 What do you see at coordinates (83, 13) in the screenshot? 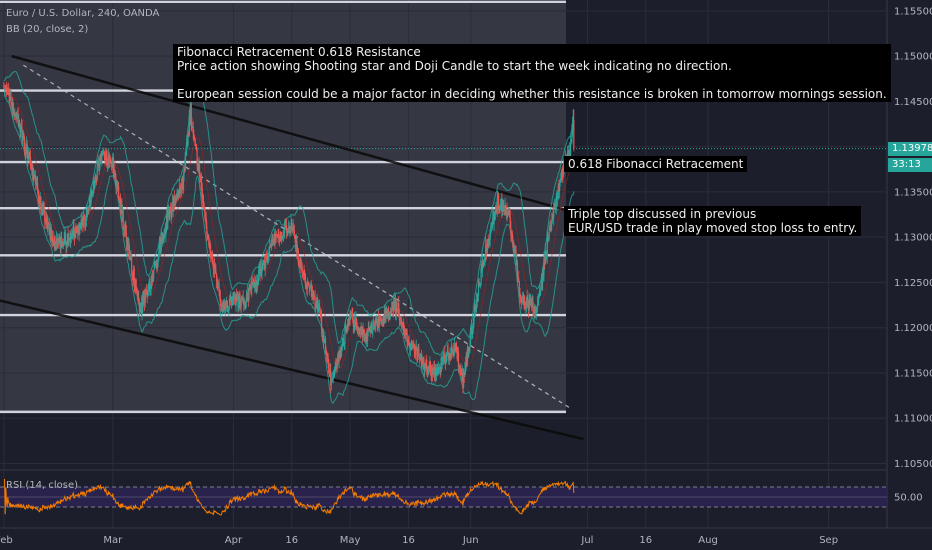
I see `symbol-legend: Euro / U.S. Dollar, 240, OANDA` at bounding box center [83, 13].